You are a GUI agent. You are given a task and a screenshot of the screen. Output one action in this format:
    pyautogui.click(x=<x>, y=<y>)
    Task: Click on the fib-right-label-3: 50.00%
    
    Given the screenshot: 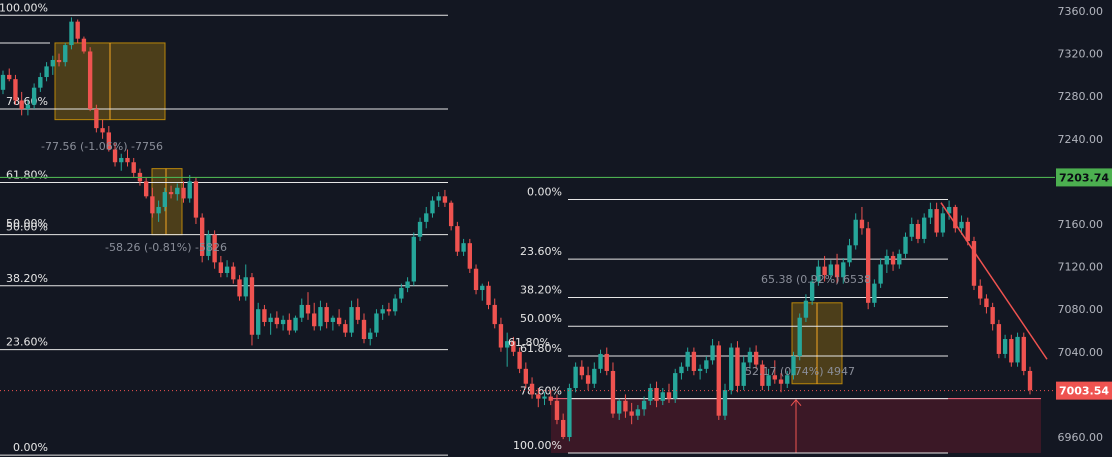 What is the action you would take?
    pyautogui.click(x=541, y=318)
    